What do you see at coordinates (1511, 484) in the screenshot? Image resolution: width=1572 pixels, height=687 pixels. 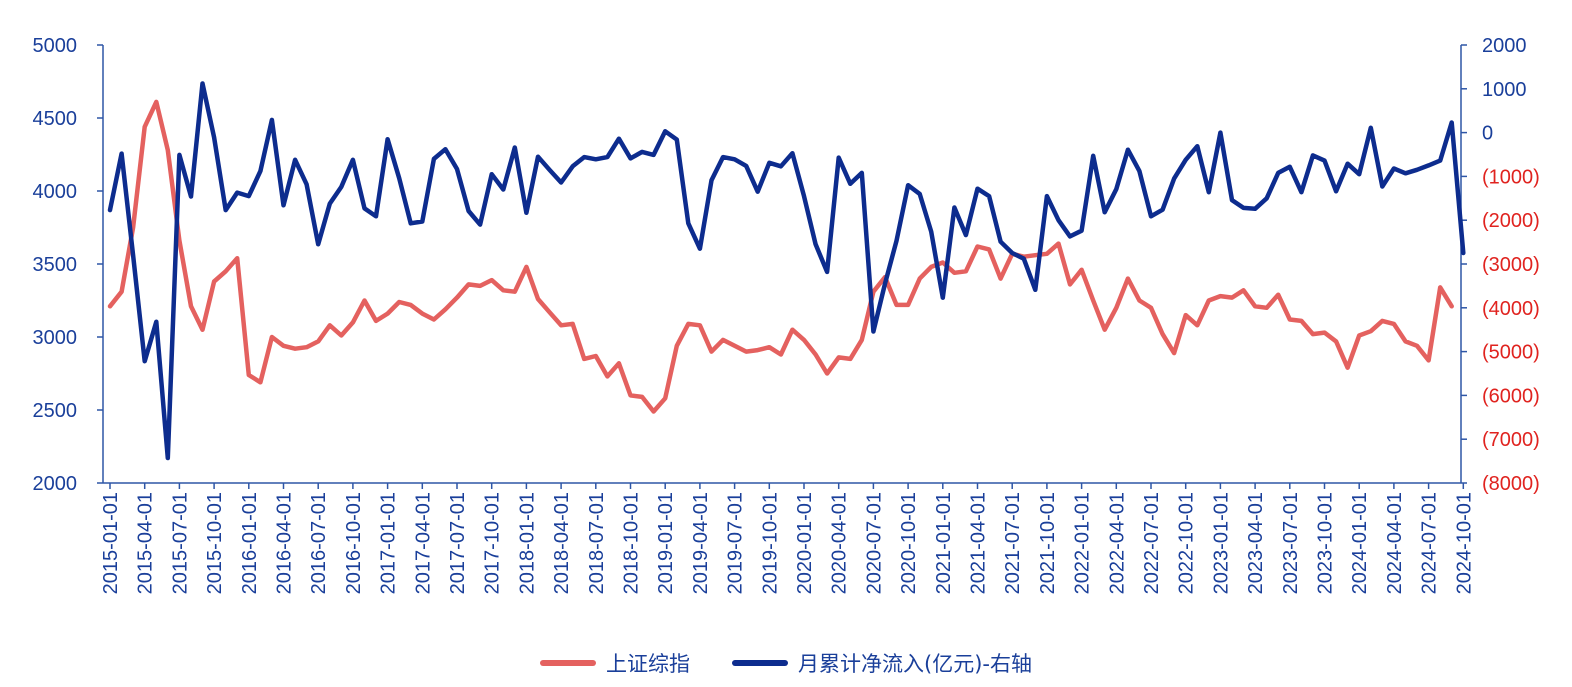 I see `right-tick-label: (8000)` at bounding box center [1511, 484].